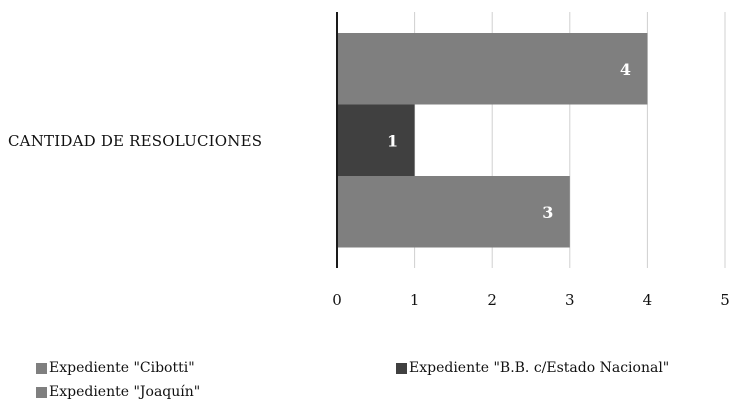 This screenshot has width=733, height=413. Describe the element at coordinates (337, 300) in the screenshot. I see `x-tick-label: 0` at that location.